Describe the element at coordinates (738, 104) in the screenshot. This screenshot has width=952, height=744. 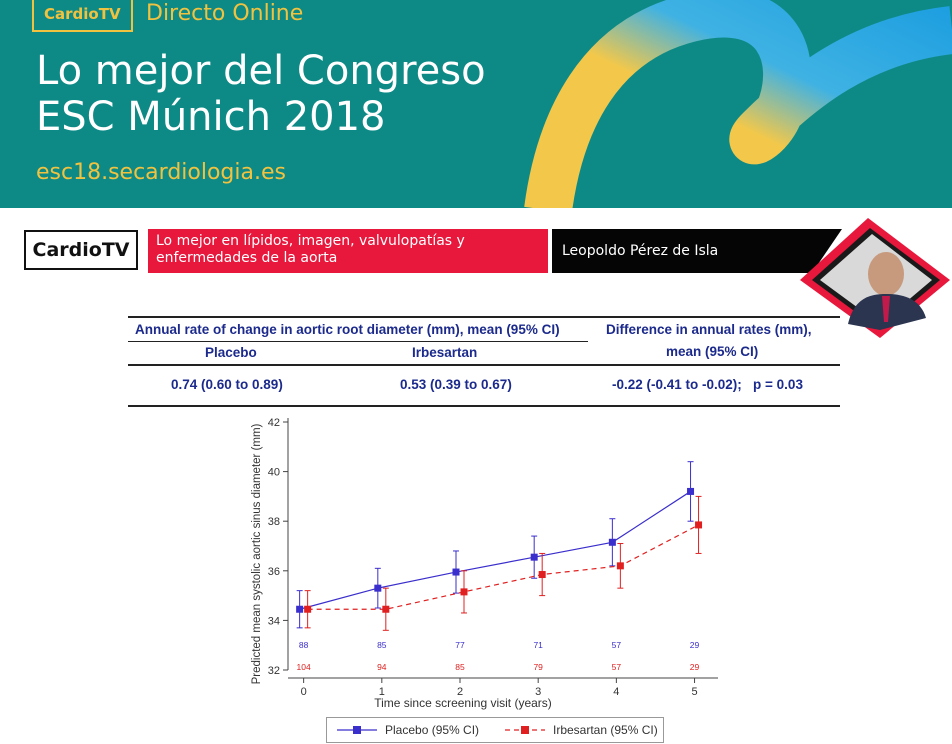
I see `decorative-swirl` at that location.